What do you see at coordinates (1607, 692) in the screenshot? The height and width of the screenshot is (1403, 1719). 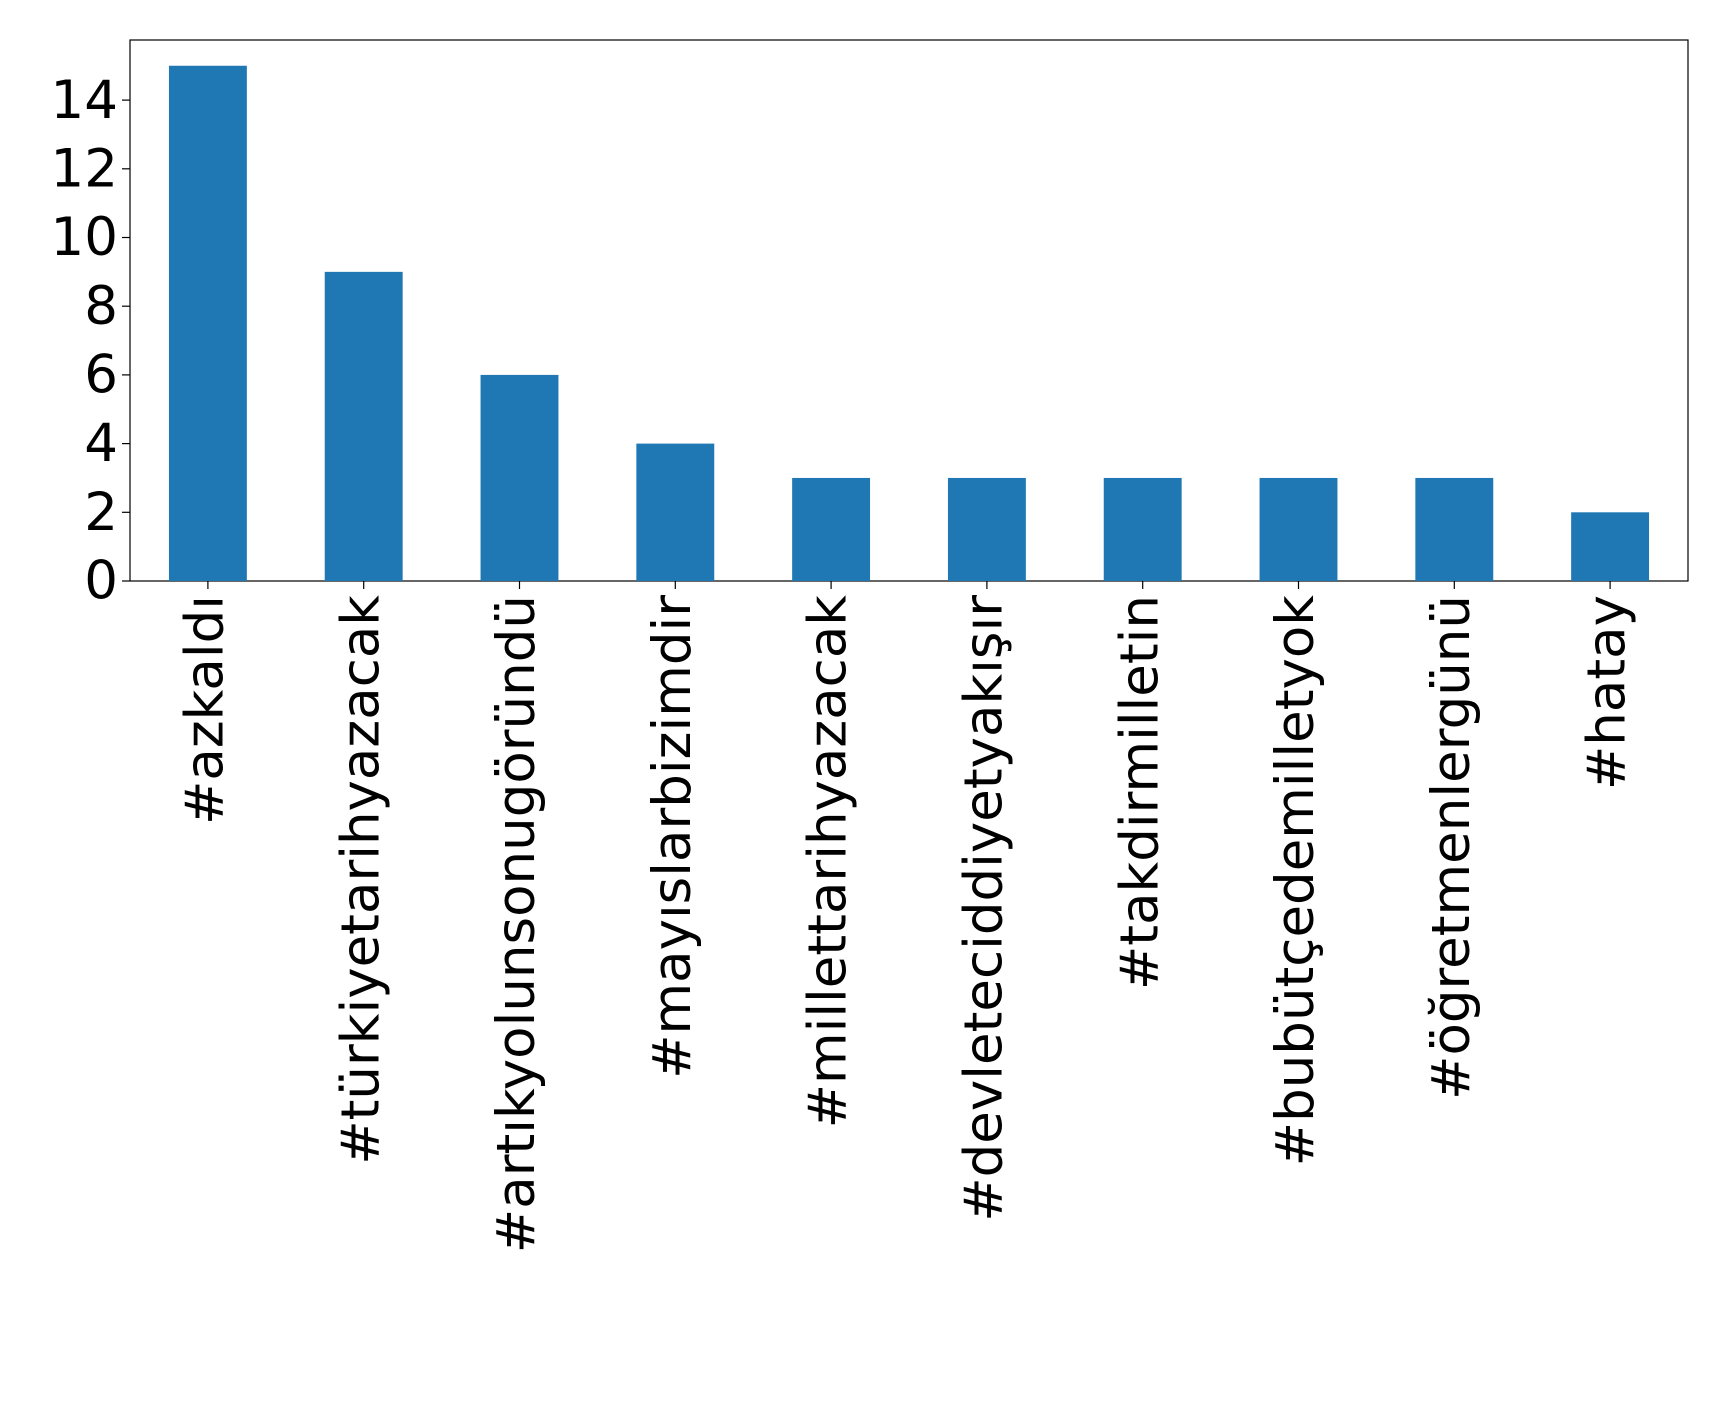 I see `x-tick-label: #hatay` at bounding box center [1607, 692].